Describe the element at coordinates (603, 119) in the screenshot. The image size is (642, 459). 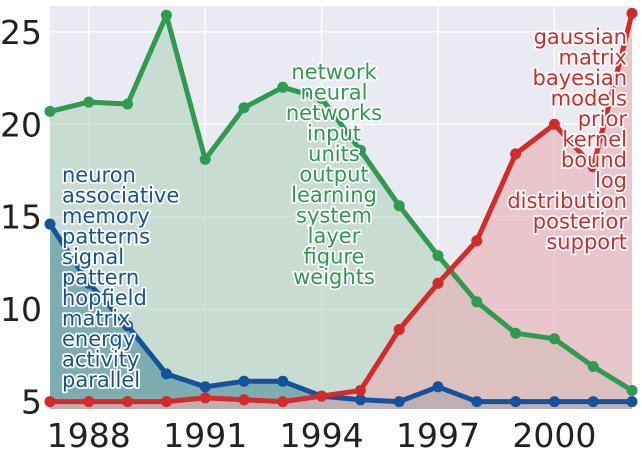
I see `topic-2-word: prior` at that location.